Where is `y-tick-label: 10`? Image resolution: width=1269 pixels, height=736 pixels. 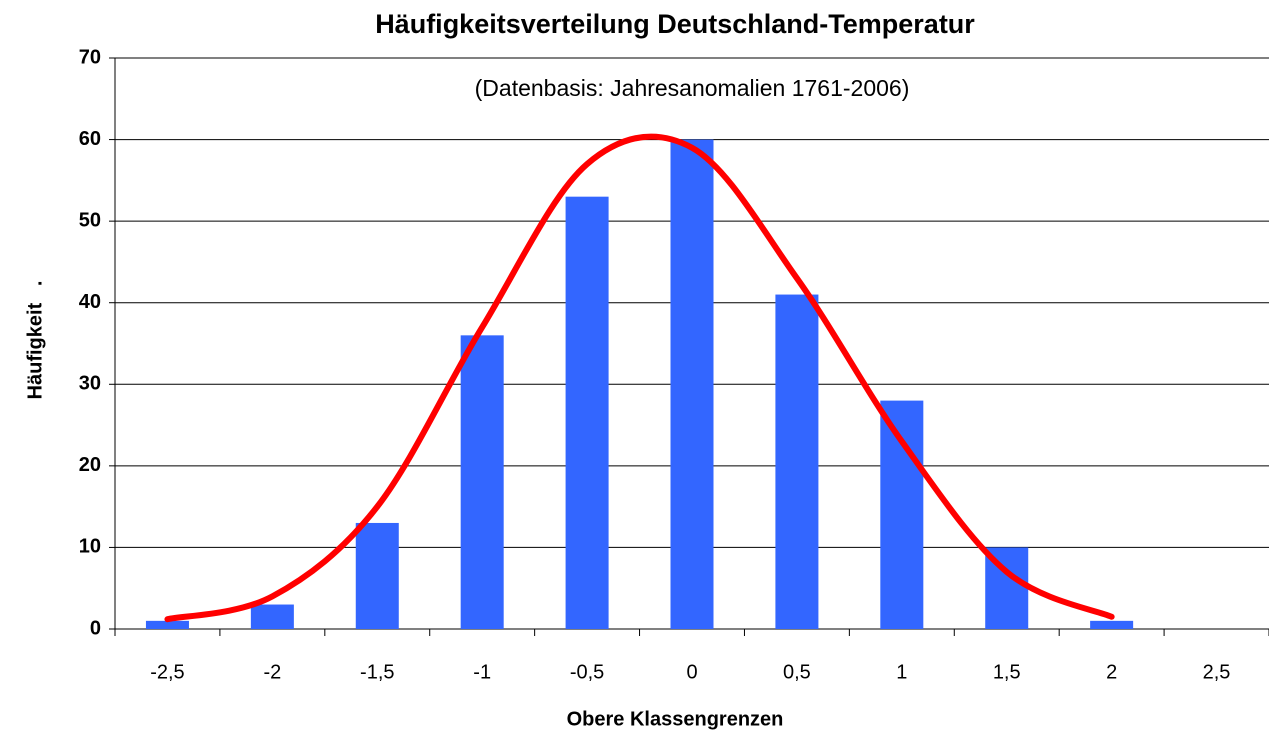
y-tick-label: 10 is located at coordinates (90, 547).